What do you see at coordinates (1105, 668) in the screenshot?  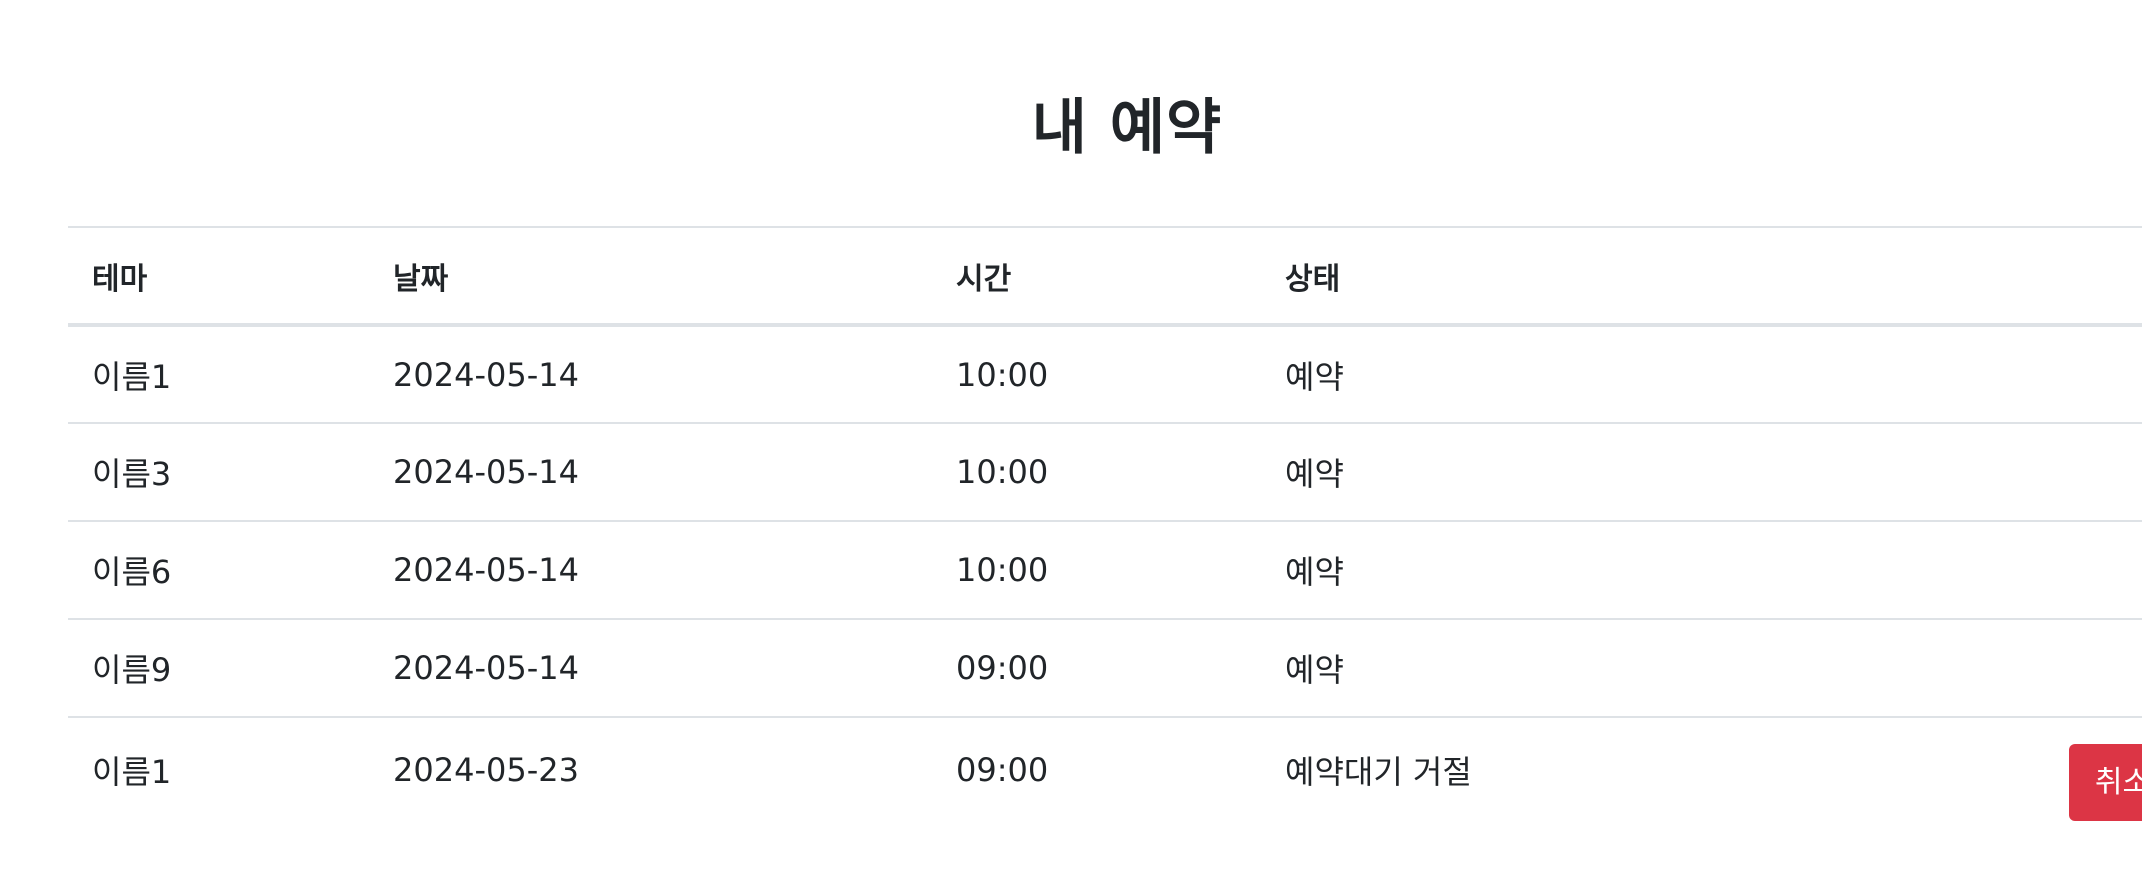 I see `table-row: 이름9 2024-05-14 09:00 예약` at bounding box center [1105, 668].